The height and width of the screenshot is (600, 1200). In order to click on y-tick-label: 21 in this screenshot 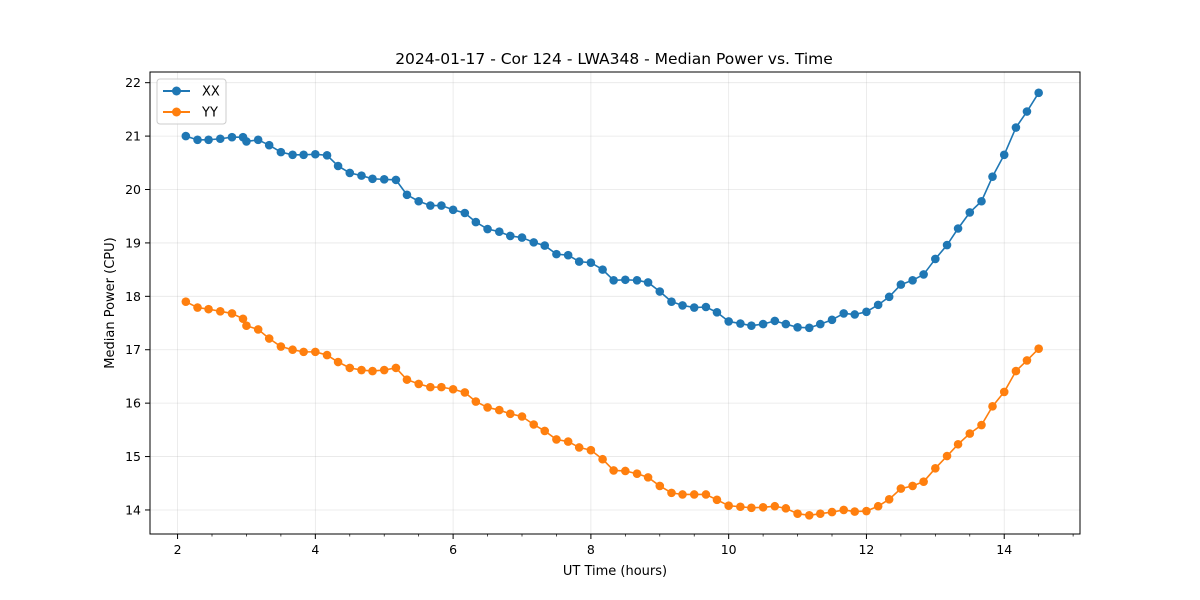, I will do `click(133, 136)`.